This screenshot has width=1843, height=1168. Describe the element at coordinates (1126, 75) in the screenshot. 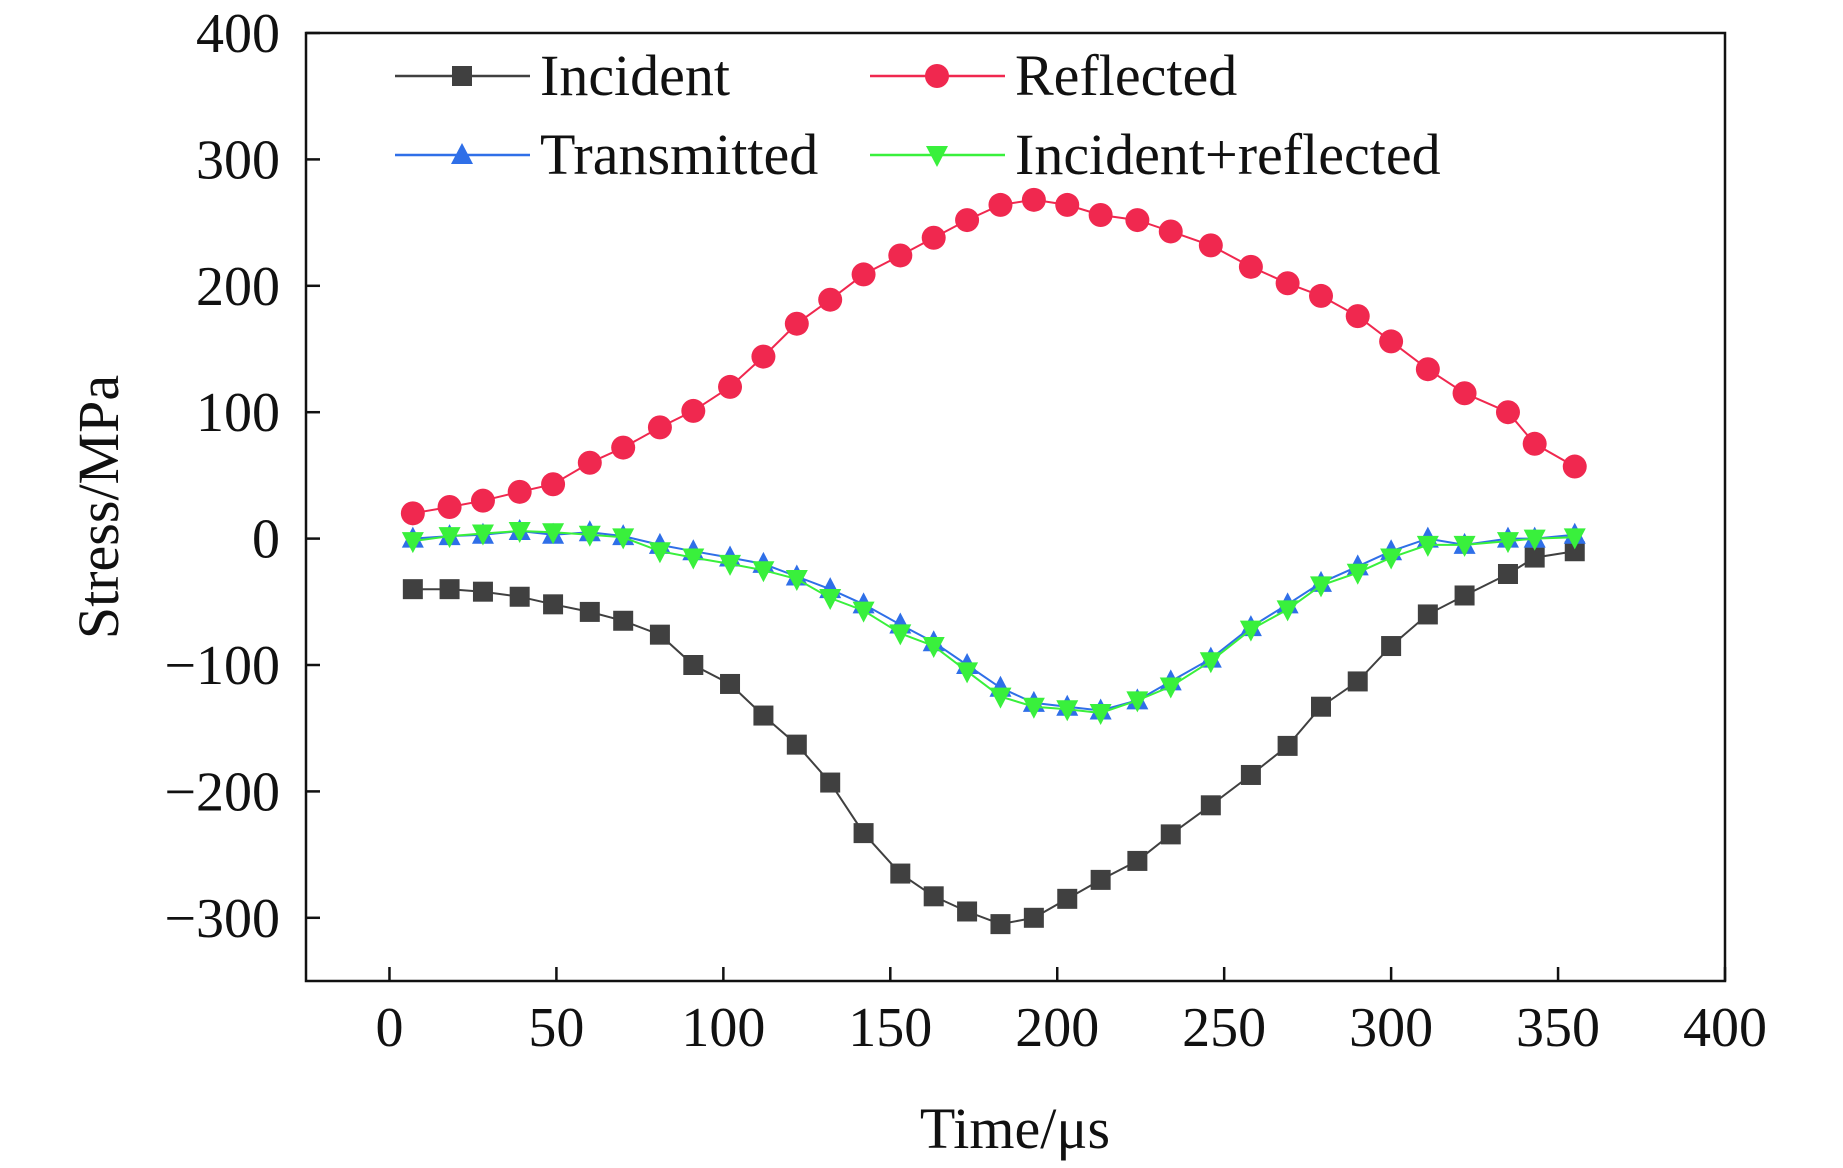

I see `legend-label: Reflected` at that location.